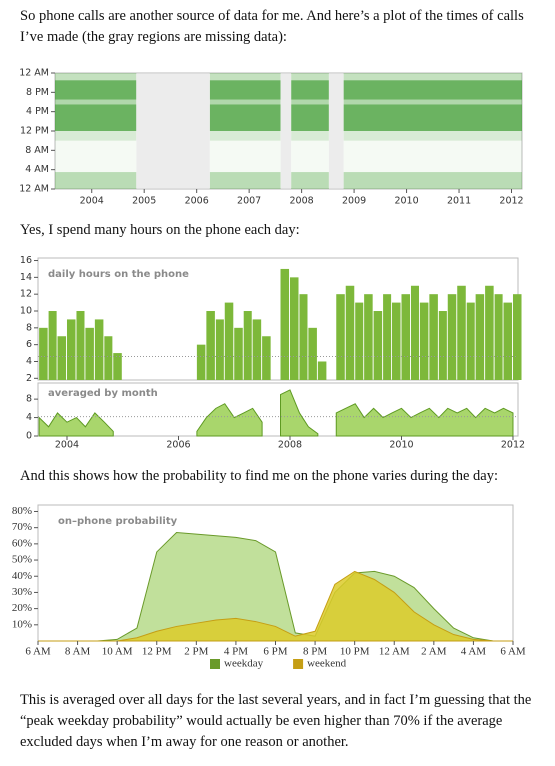  I want to click on y-tick-label: 8, so click(29, 399).